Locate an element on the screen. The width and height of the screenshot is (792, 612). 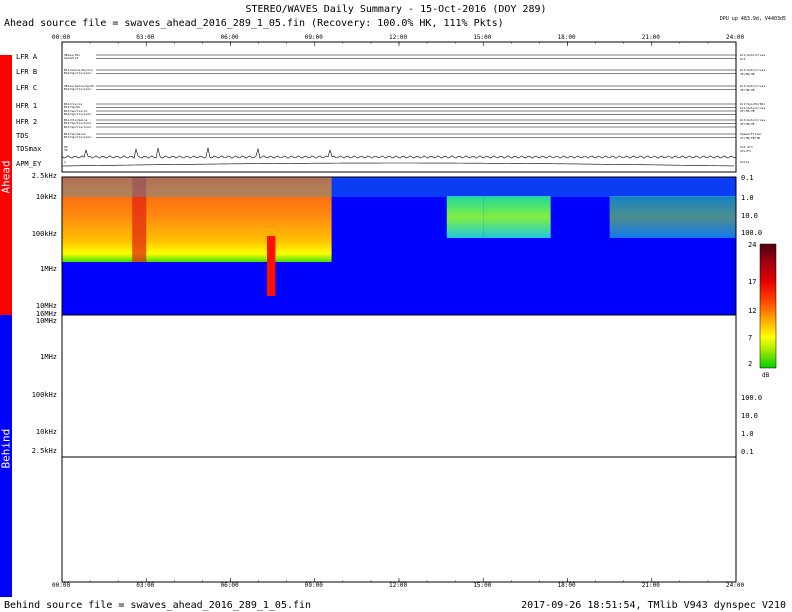
colorbar-tick-label: 7 is located at coordinates (750, 338).